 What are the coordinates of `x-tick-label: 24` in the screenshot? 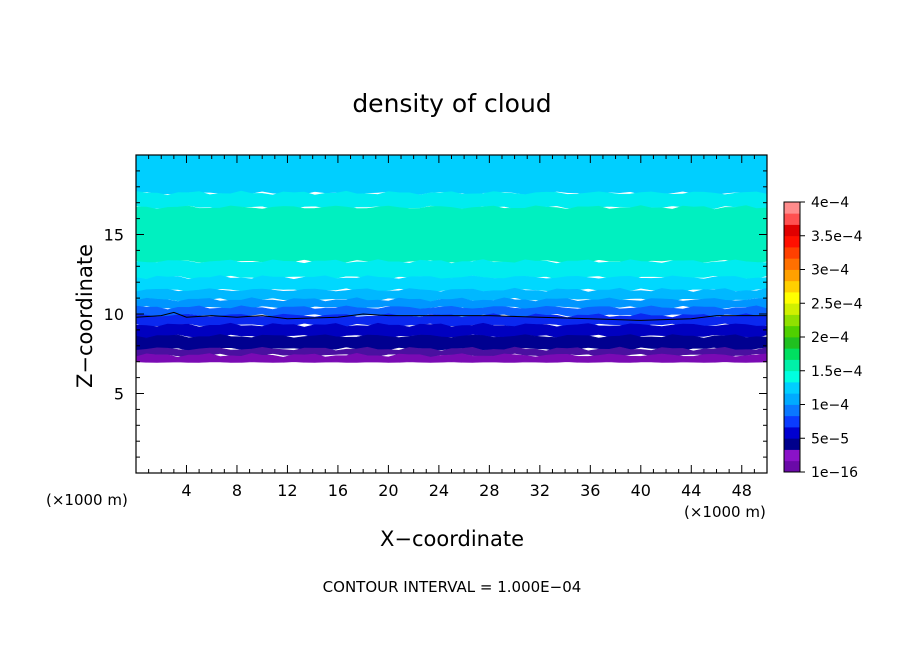 It's located at (439, 490).